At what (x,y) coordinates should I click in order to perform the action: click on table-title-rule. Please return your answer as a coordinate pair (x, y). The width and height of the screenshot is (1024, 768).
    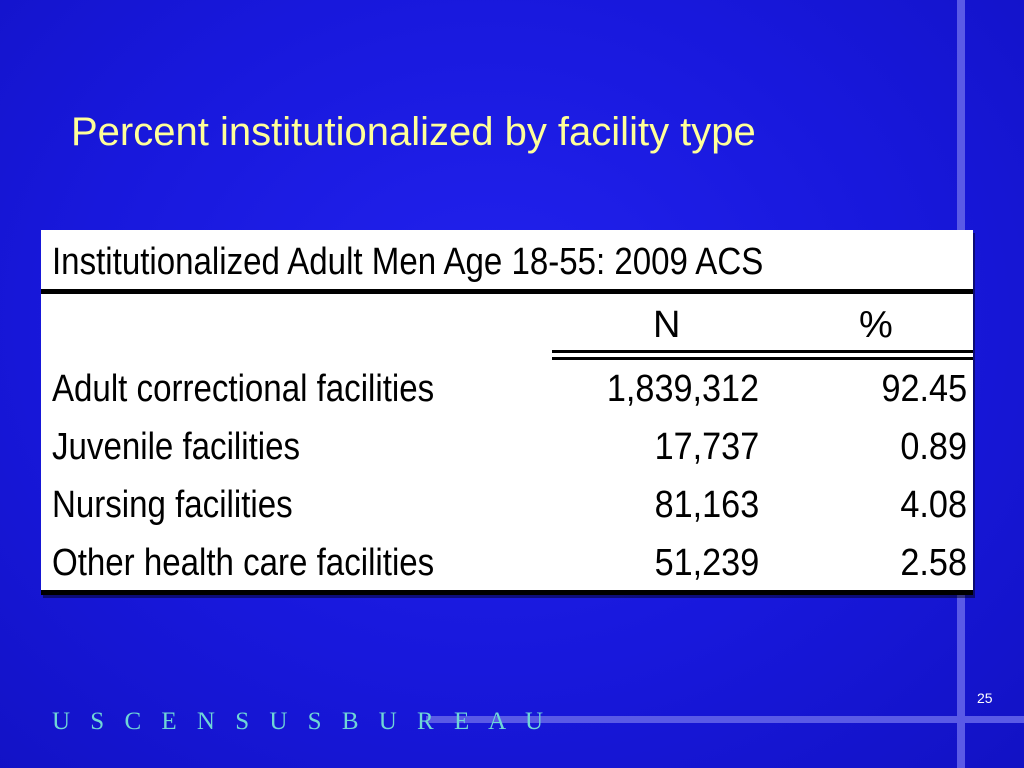
    Looking at the image, I should click on (507, 291).